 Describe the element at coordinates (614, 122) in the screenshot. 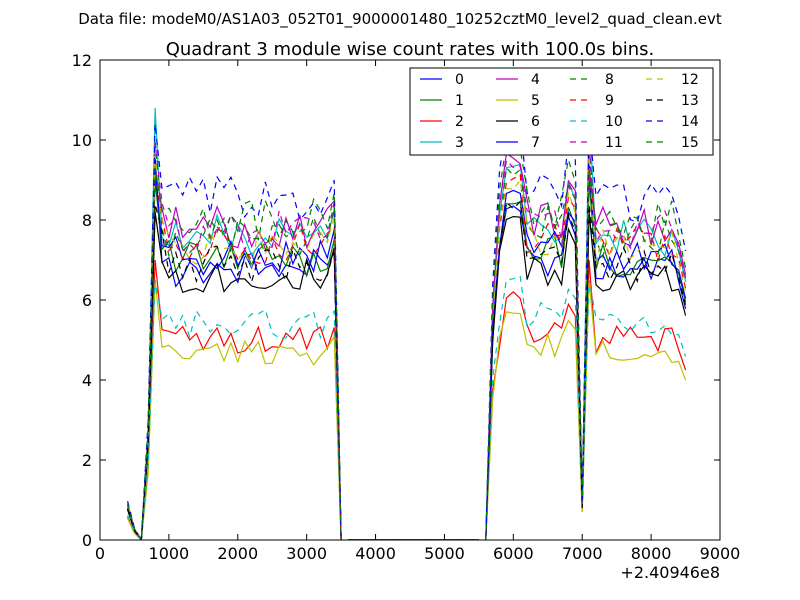

I see `legend-label-10: 10` at that location.